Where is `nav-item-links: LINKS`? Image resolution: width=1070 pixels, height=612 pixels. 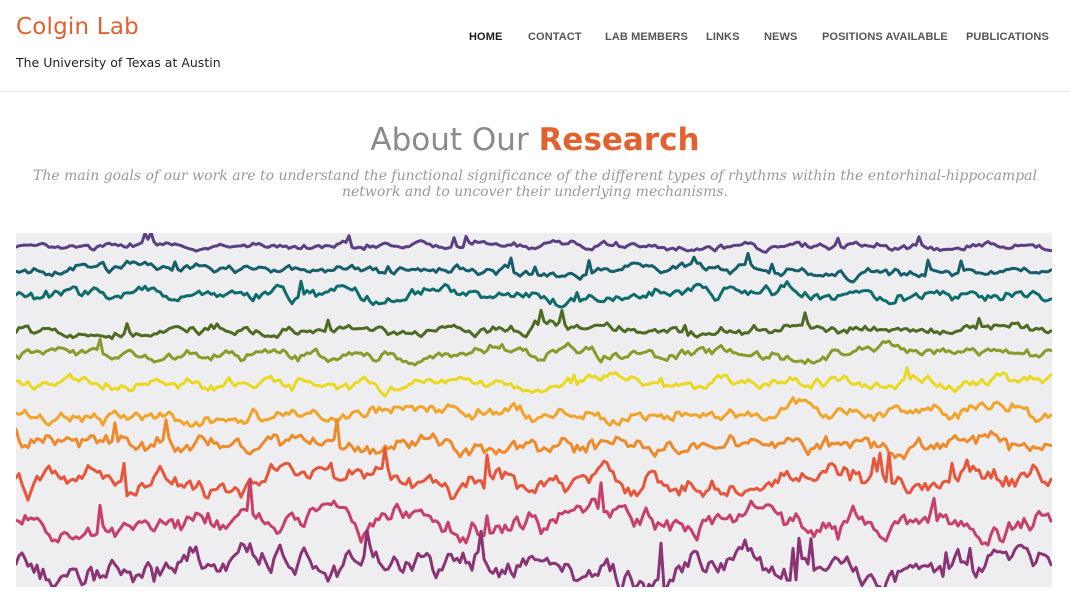
nav-item-links: LINKS is located at coordinates (723, 37).